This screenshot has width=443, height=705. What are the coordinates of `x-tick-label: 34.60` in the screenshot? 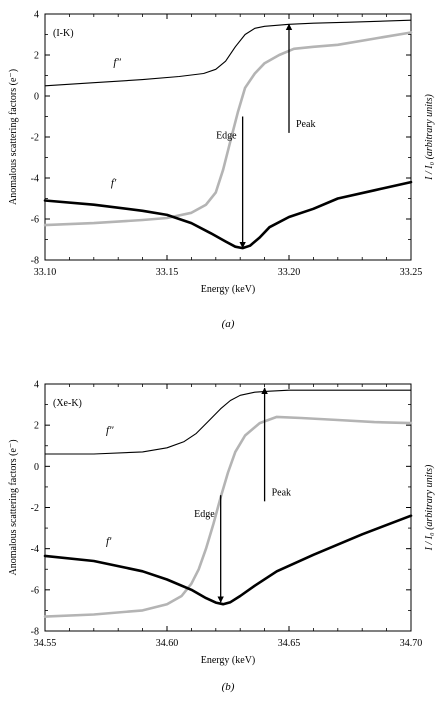 It's located at (167, 643).